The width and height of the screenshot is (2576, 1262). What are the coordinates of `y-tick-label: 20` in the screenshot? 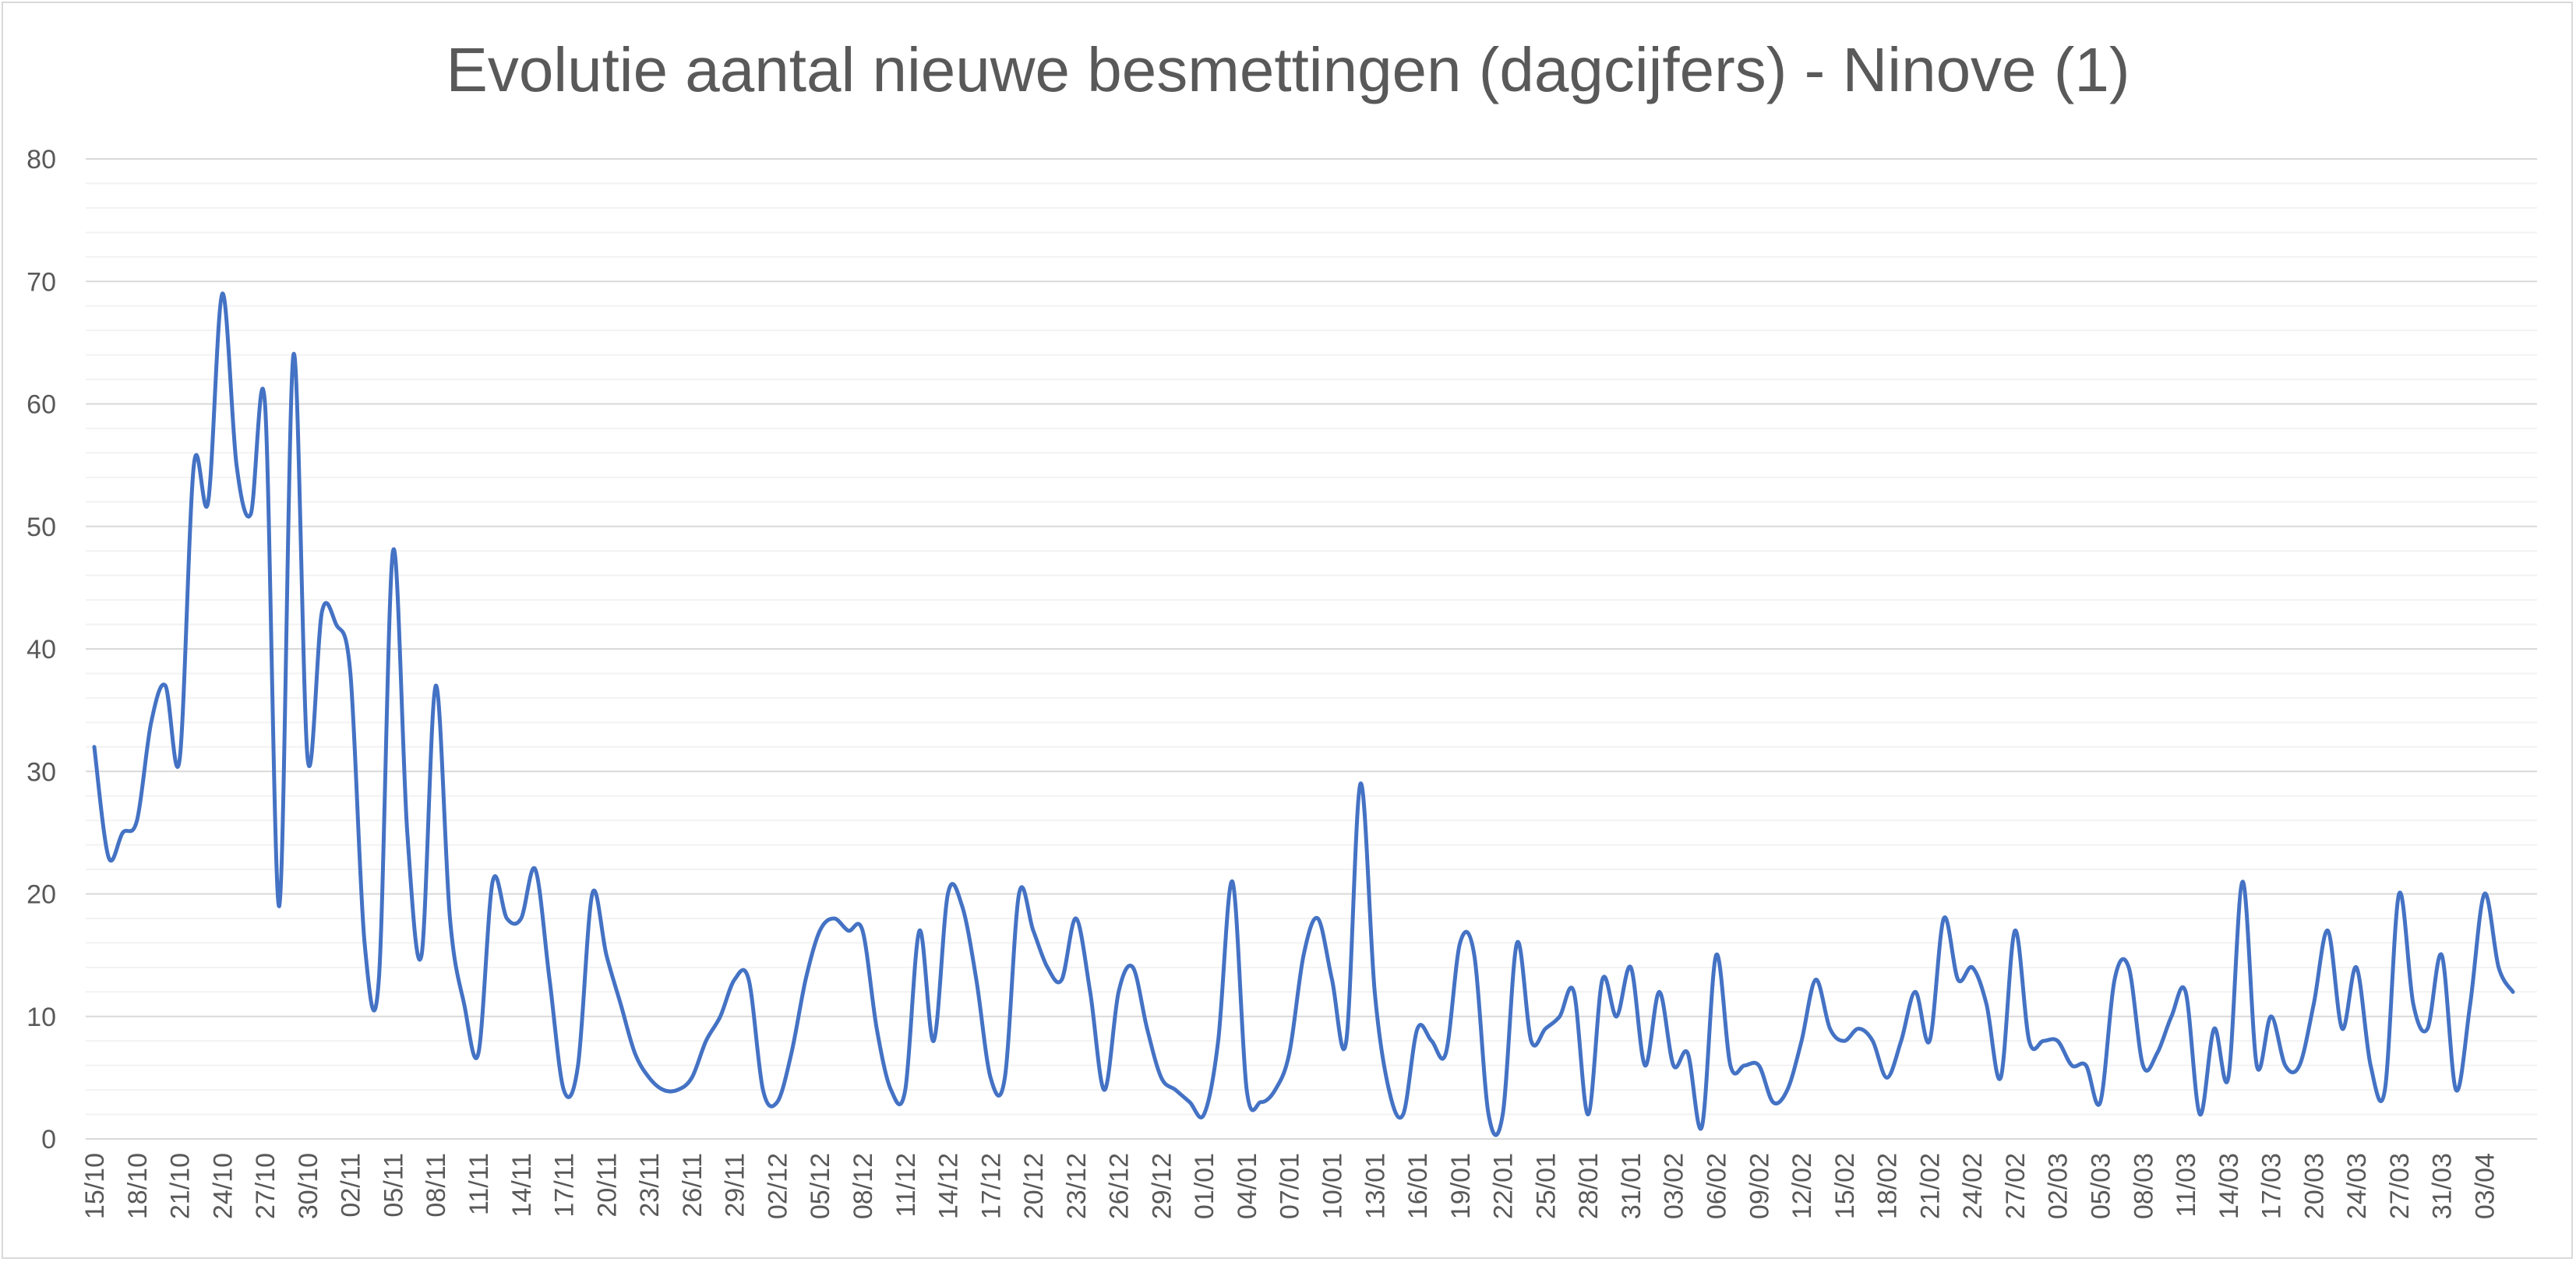 It's located at (41, 895).